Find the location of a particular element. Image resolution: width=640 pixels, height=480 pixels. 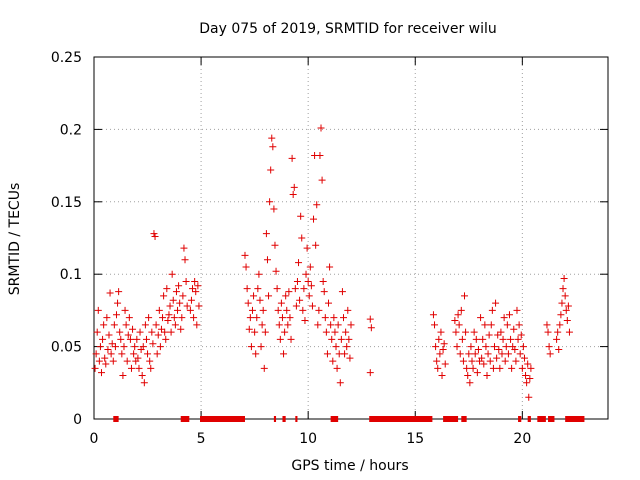

x-tick-labels: 0 5 10 15 20 is located at coordinates (311, 439).